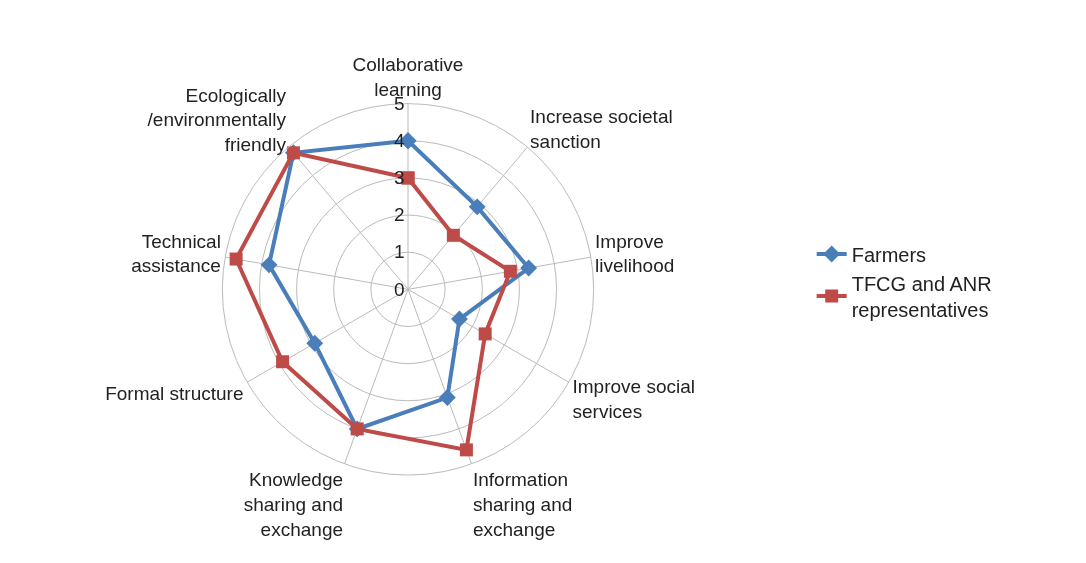  Describe the element at coordinates (174, 393) in the screenshot. I see `spoke-label: Formal structure` at that location.